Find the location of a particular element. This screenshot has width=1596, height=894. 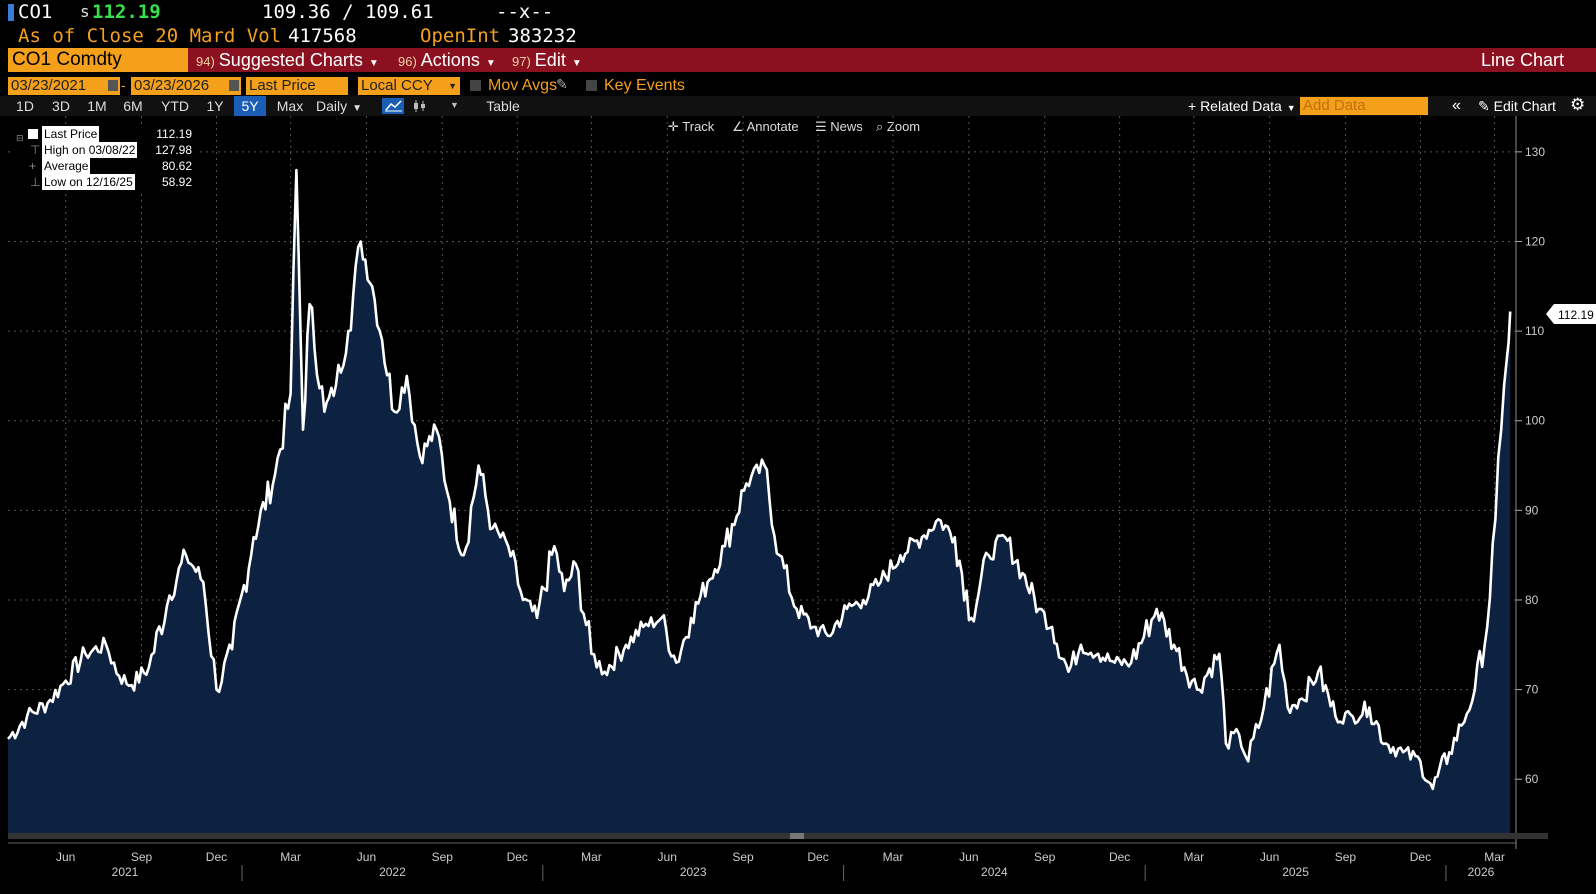

security-field: CO1 Comdty is located at coordinates (98, 60).